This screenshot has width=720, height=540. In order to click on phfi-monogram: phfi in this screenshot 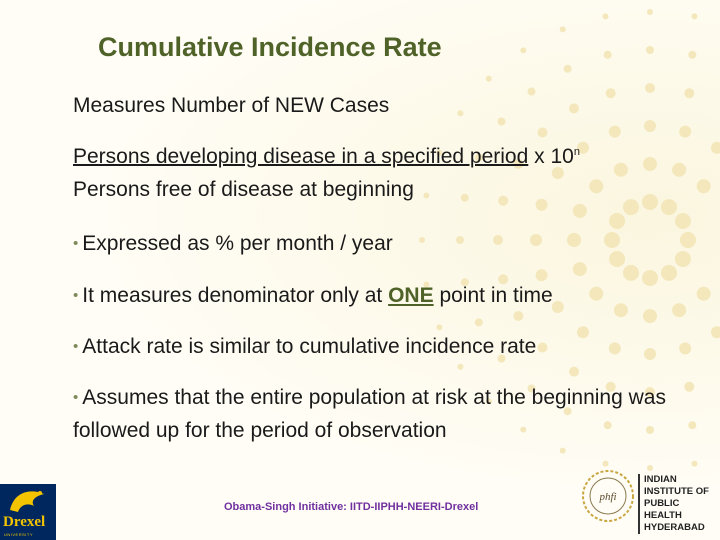, I will do `click(607, 497)`.